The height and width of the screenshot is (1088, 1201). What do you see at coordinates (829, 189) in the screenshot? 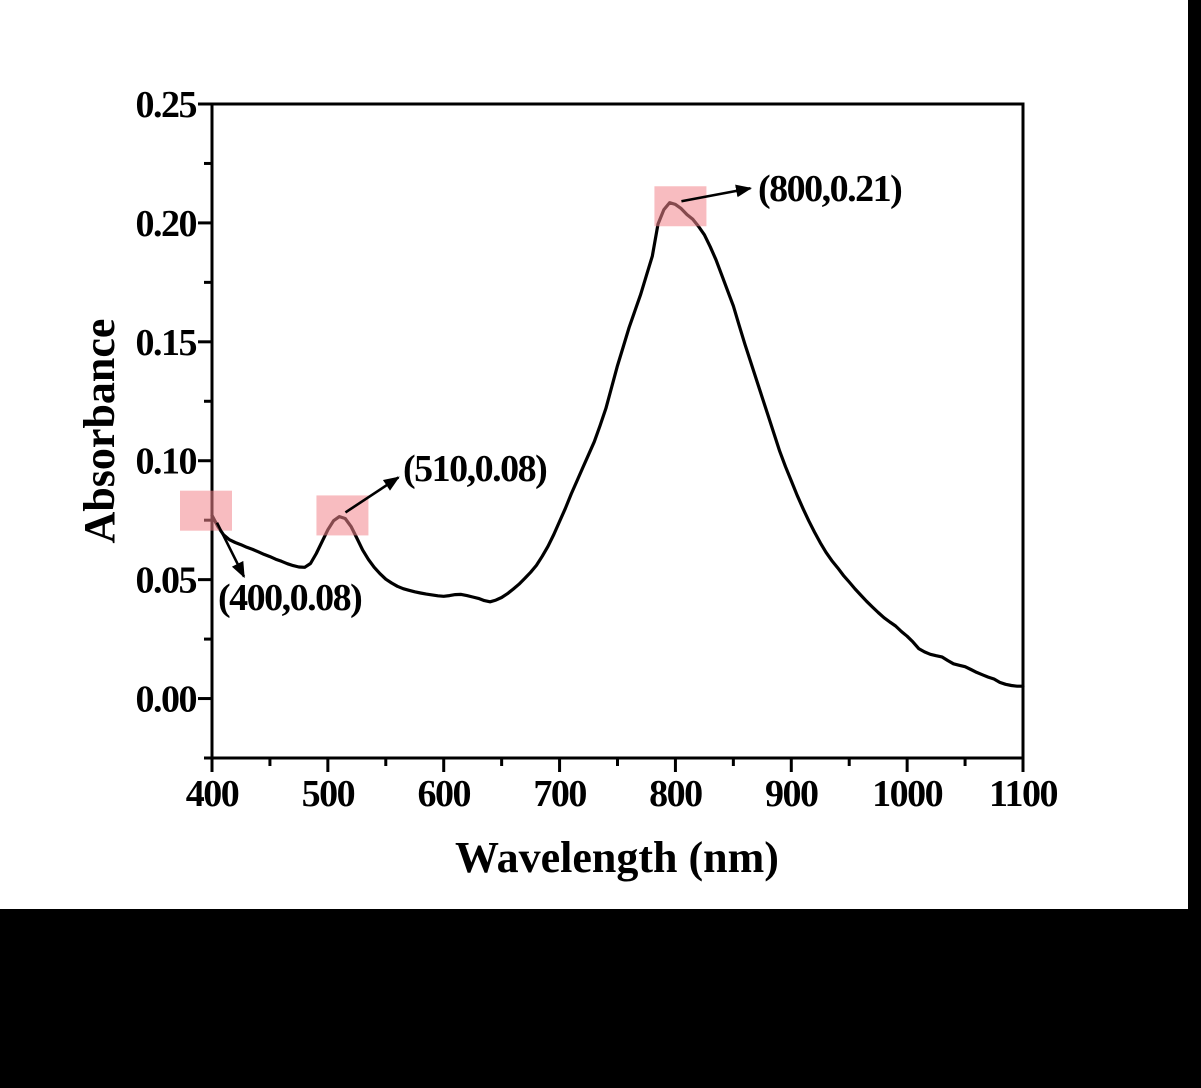
I see `annotation-label: (800,0.21)` at bounding box center [829, 189].